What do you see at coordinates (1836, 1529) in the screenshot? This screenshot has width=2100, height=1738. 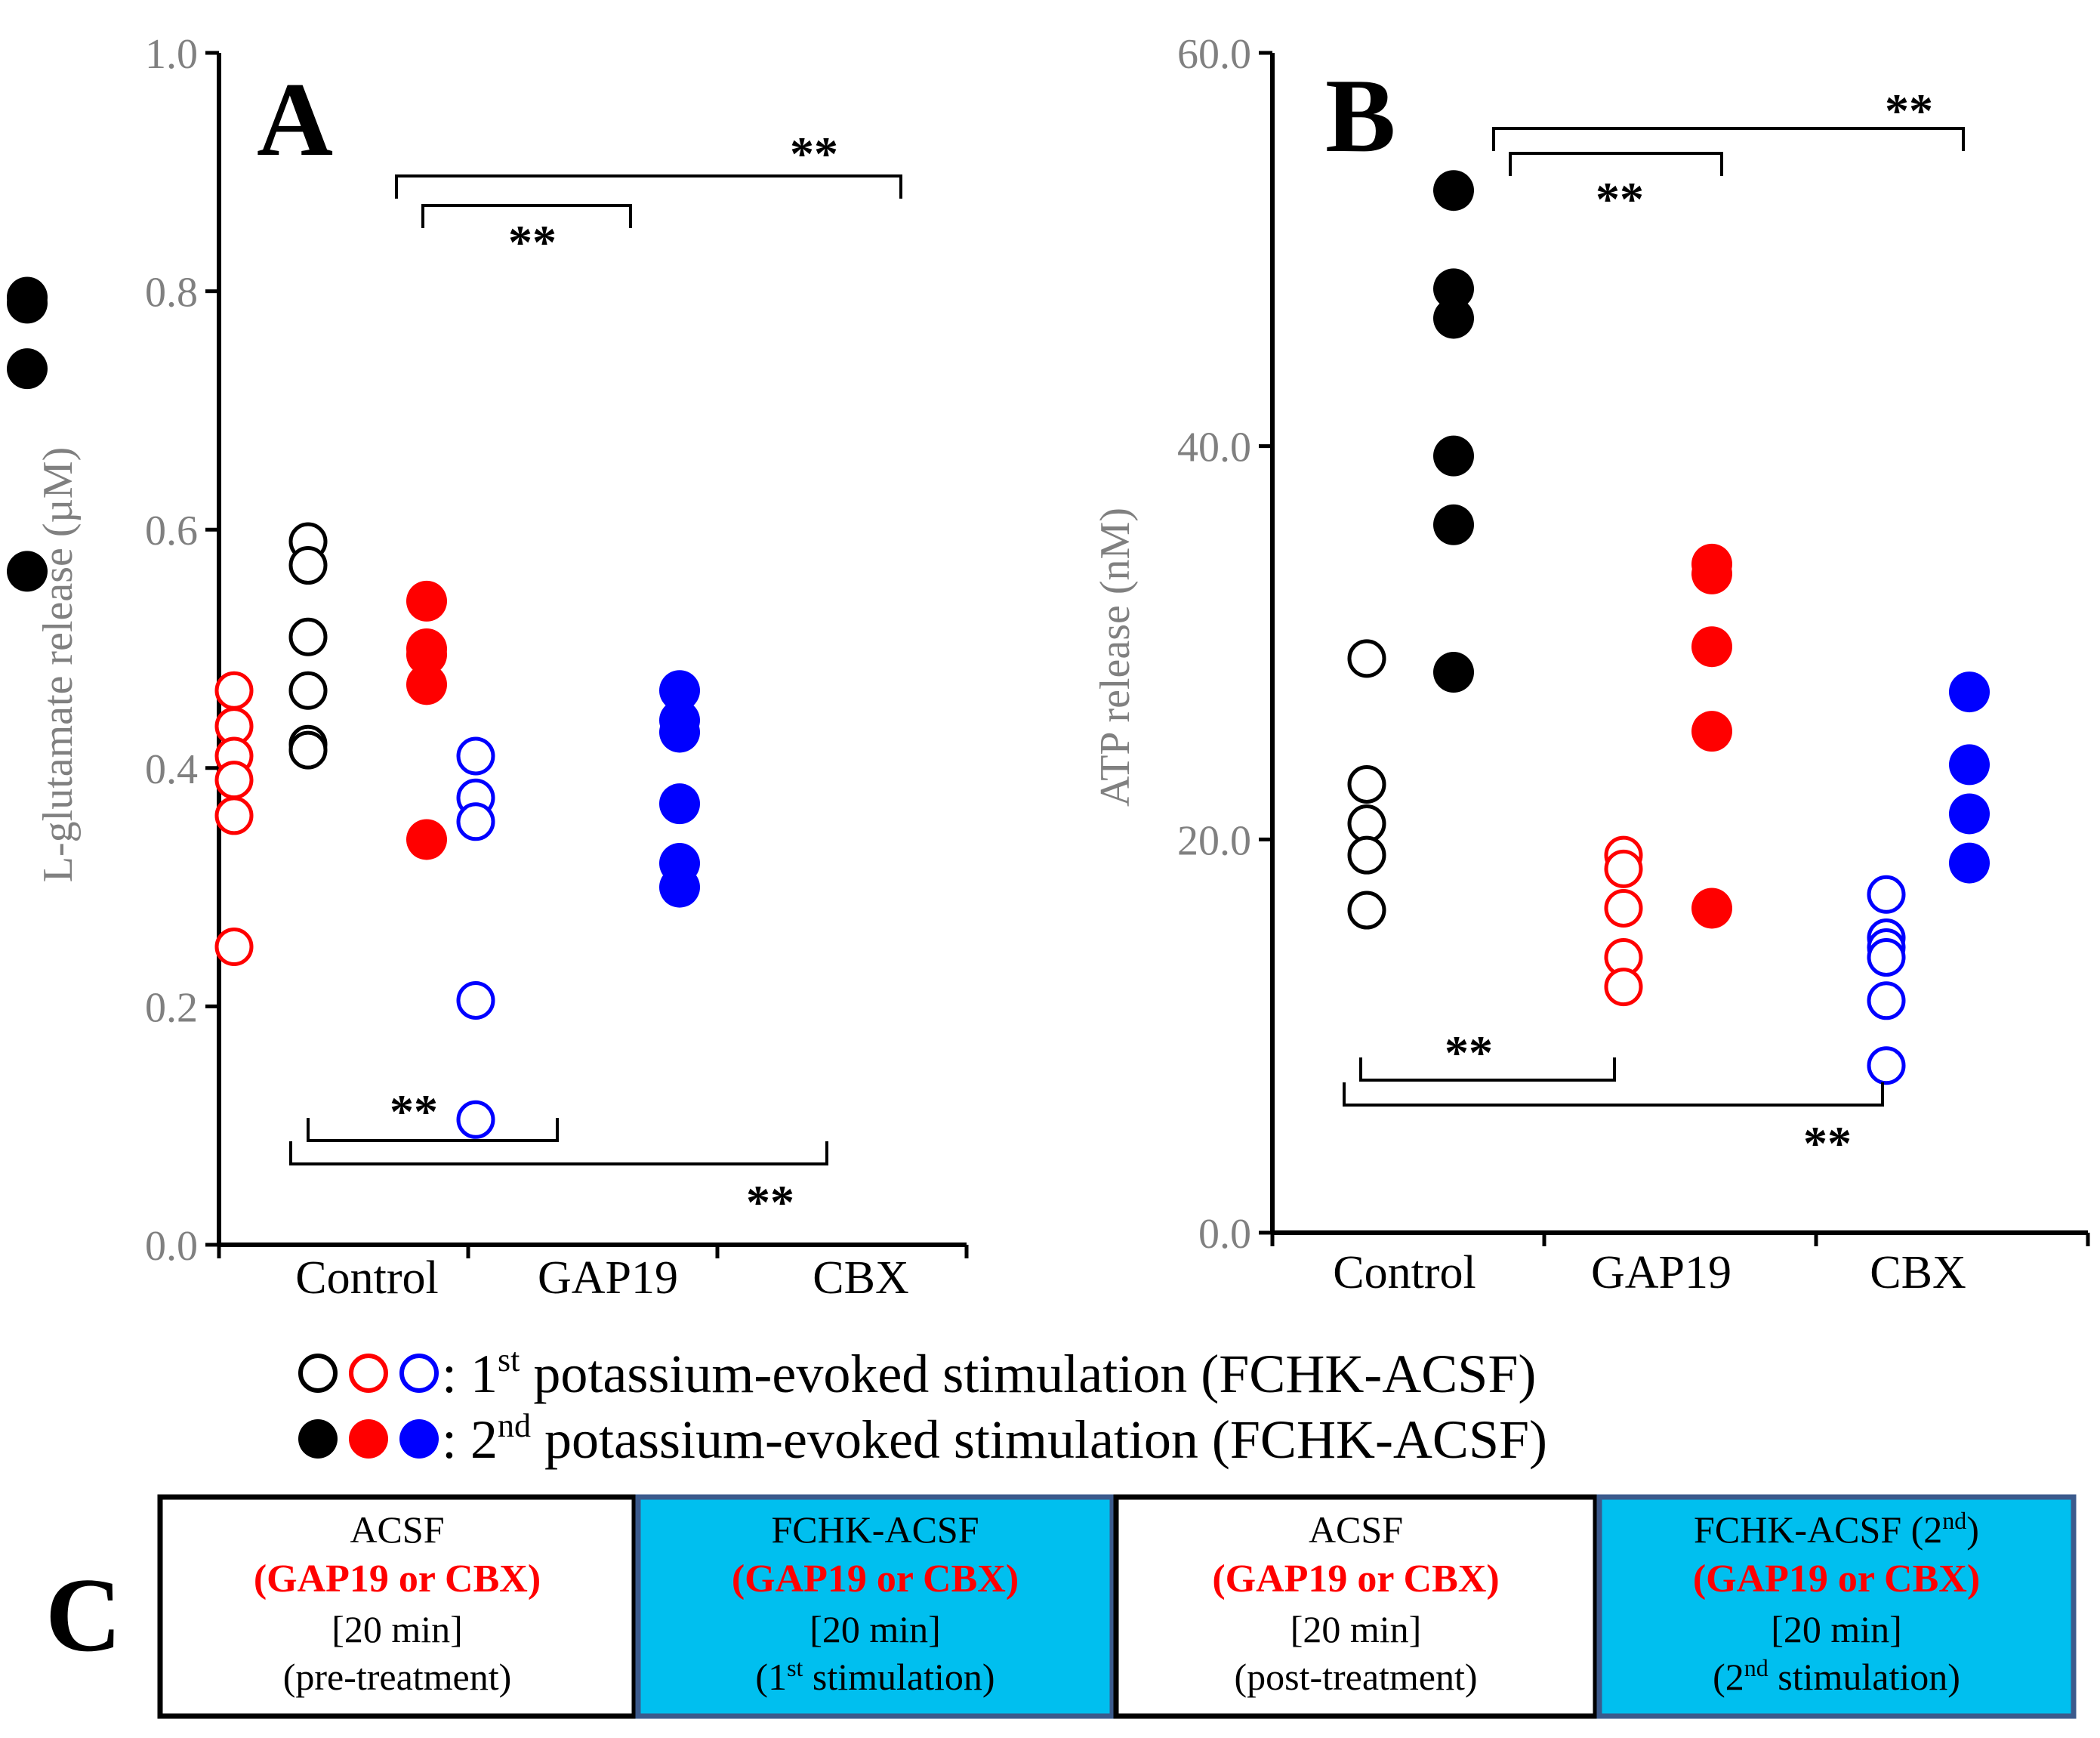 I see `protocol-box-title: FCHK-ACSF (2nd)` at bounding box center [1836, 1529].